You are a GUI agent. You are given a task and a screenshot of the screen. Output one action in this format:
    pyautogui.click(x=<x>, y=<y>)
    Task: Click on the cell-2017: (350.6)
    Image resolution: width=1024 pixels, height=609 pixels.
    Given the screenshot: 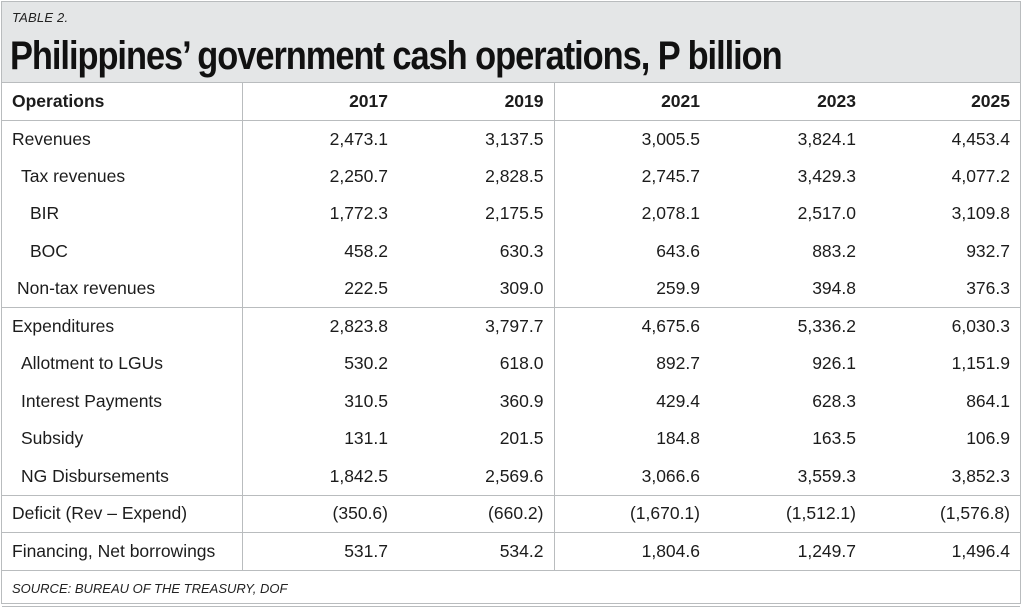 What is the action you would take?
    pyautogui.click(x=320, y=513)
    